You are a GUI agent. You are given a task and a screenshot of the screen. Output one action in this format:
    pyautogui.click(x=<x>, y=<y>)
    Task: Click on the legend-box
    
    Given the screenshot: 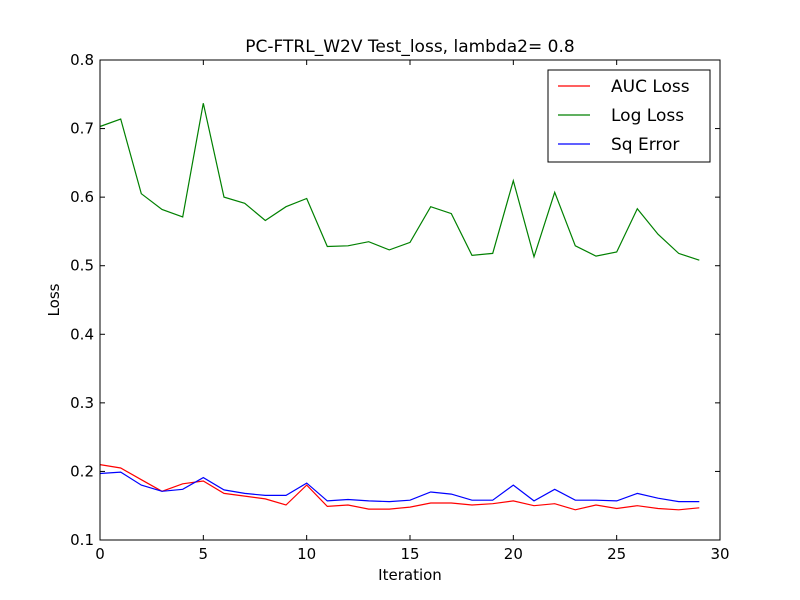 What is the action you would take?
    pyautogui.click(x=629, y=116)
    